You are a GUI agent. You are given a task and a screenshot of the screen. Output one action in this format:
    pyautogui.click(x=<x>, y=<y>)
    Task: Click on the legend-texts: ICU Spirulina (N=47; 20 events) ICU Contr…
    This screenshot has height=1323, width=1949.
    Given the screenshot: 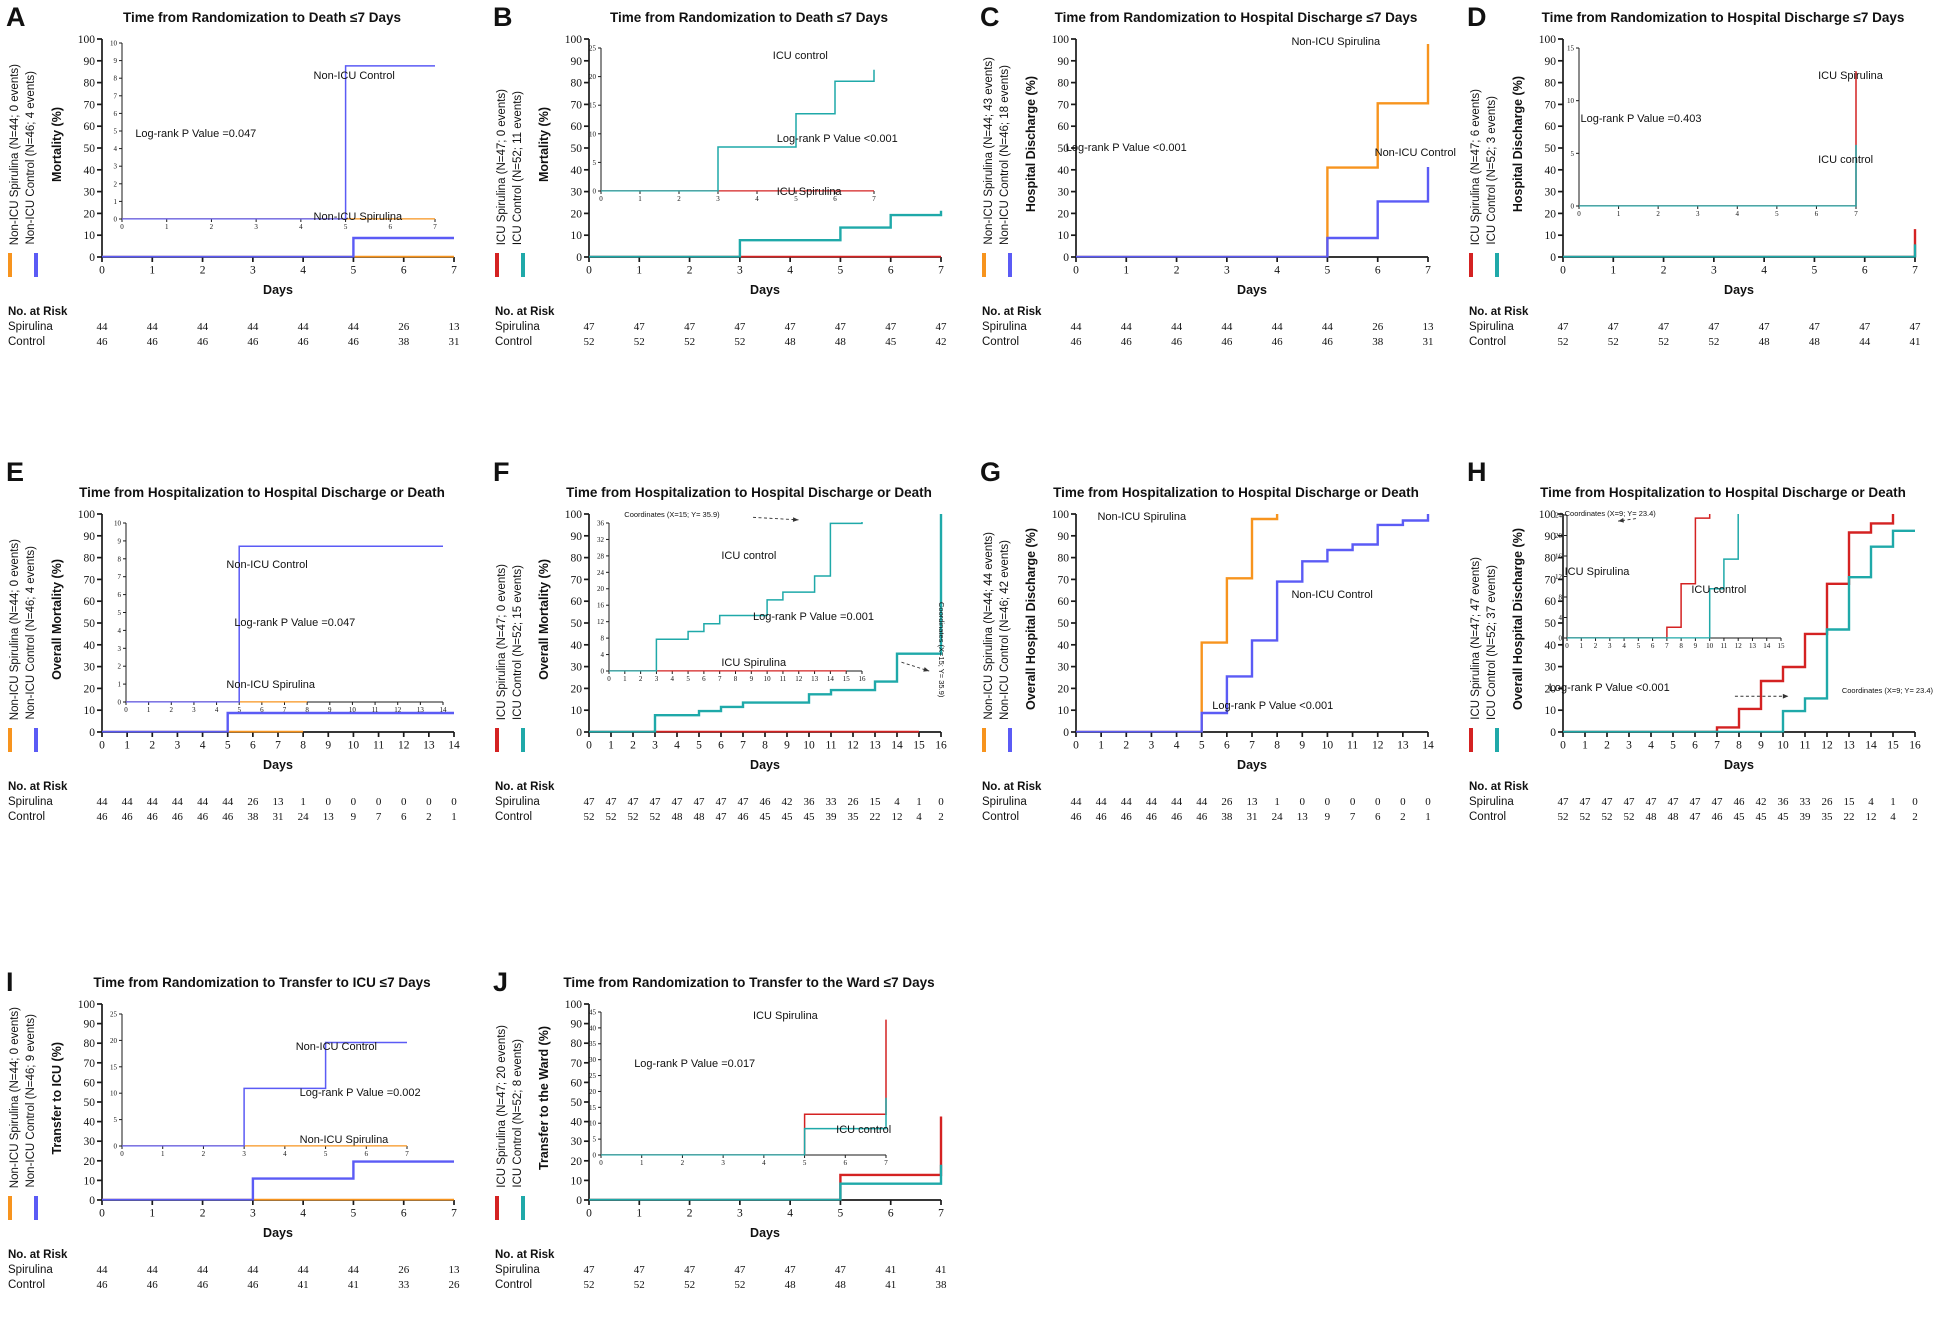 What is the action you would take?
    pyautogui.click(x=509, y=1092)
    